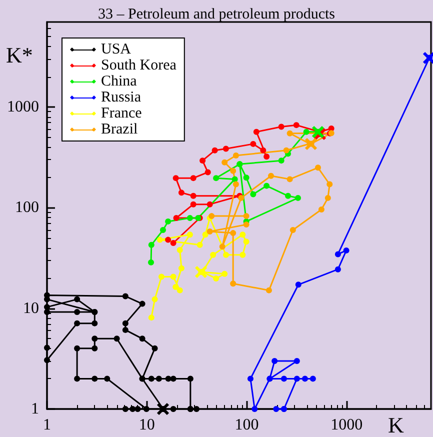 The height and width of the screenshot is (437, 433). I want to click on x-tick-label: 1, so click(47, 425).